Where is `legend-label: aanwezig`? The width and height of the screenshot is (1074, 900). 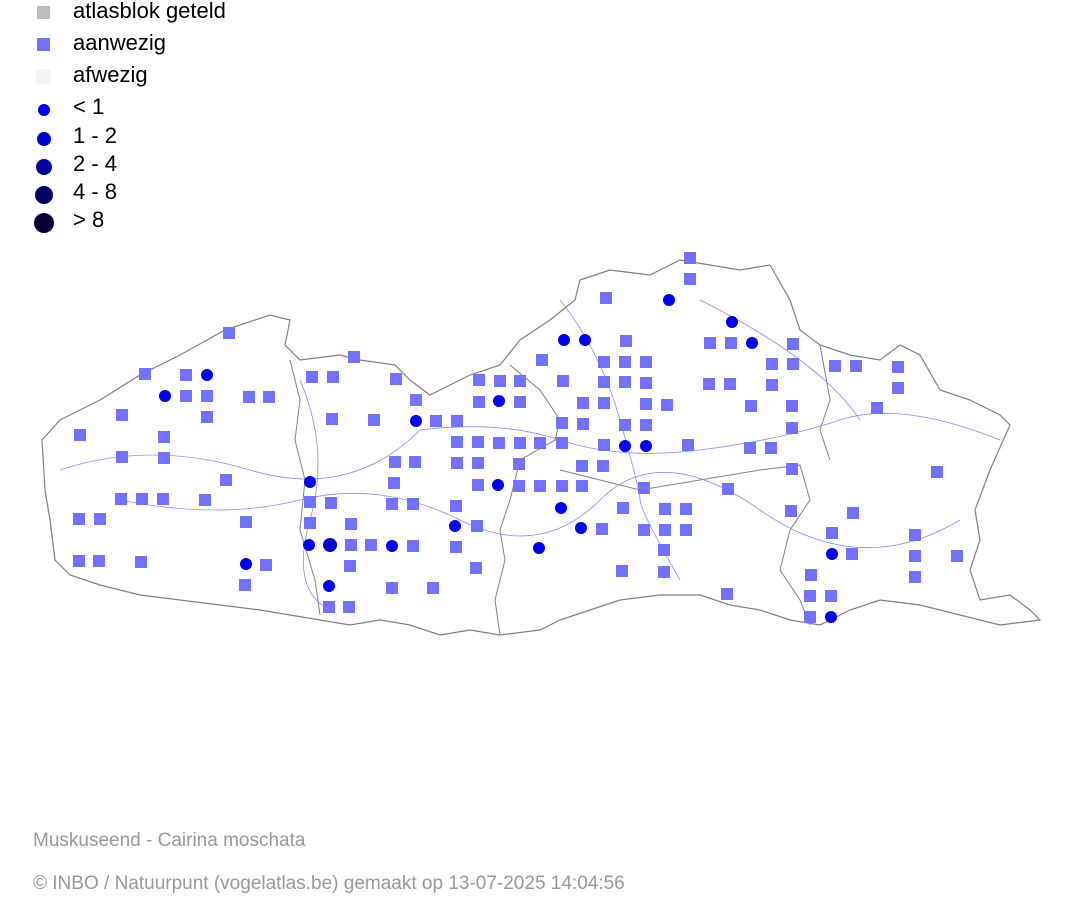
legend-label: aanwezig is located at coordinates (119, 42).